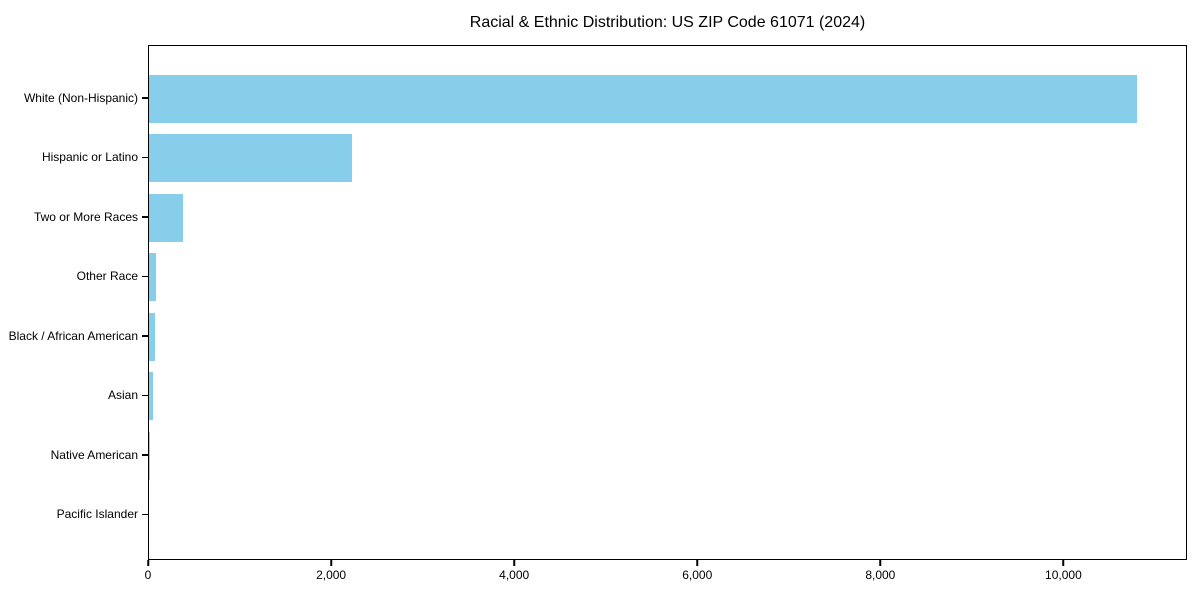  What do you see at coordinates (514, 575) in the screenshot?
I see `x-tick-label: 4,000` at bounding box center [514, 575].